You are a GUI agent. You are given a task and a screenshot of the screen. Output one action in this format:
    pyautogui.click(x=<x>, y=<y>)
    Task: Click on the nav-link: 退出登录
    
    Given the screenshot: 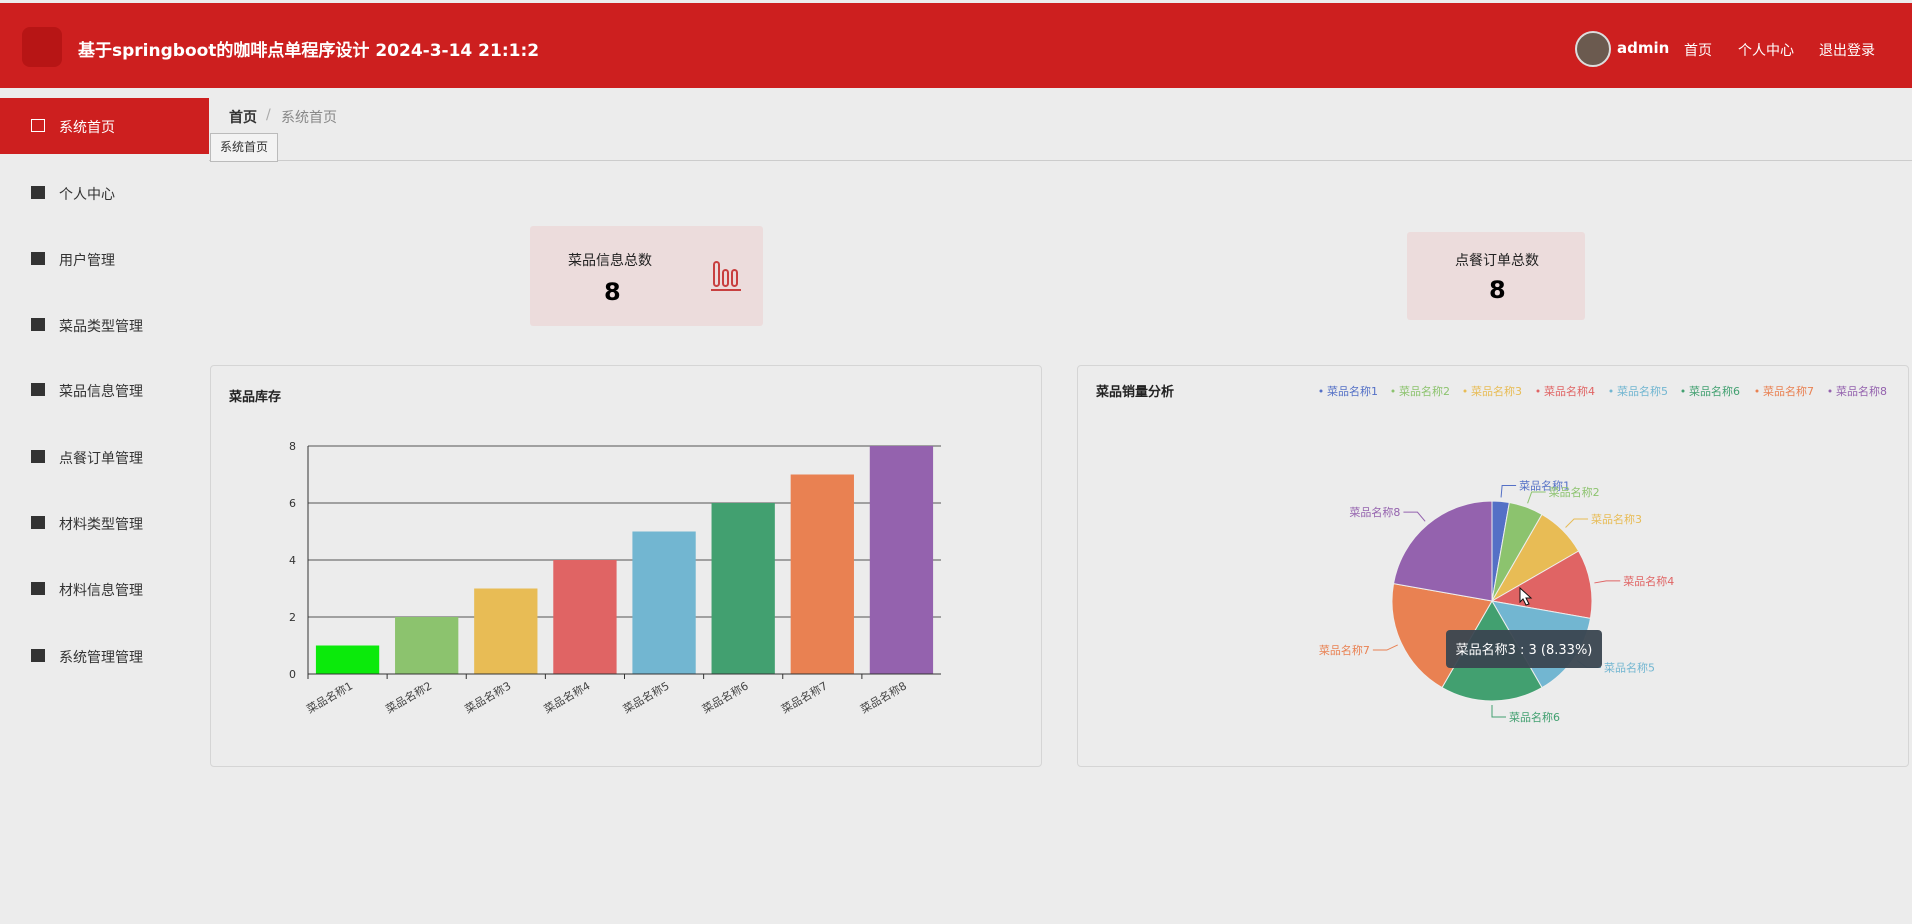 What is the action you would take?
    pyautogui.click(x=1847, y=51)
    